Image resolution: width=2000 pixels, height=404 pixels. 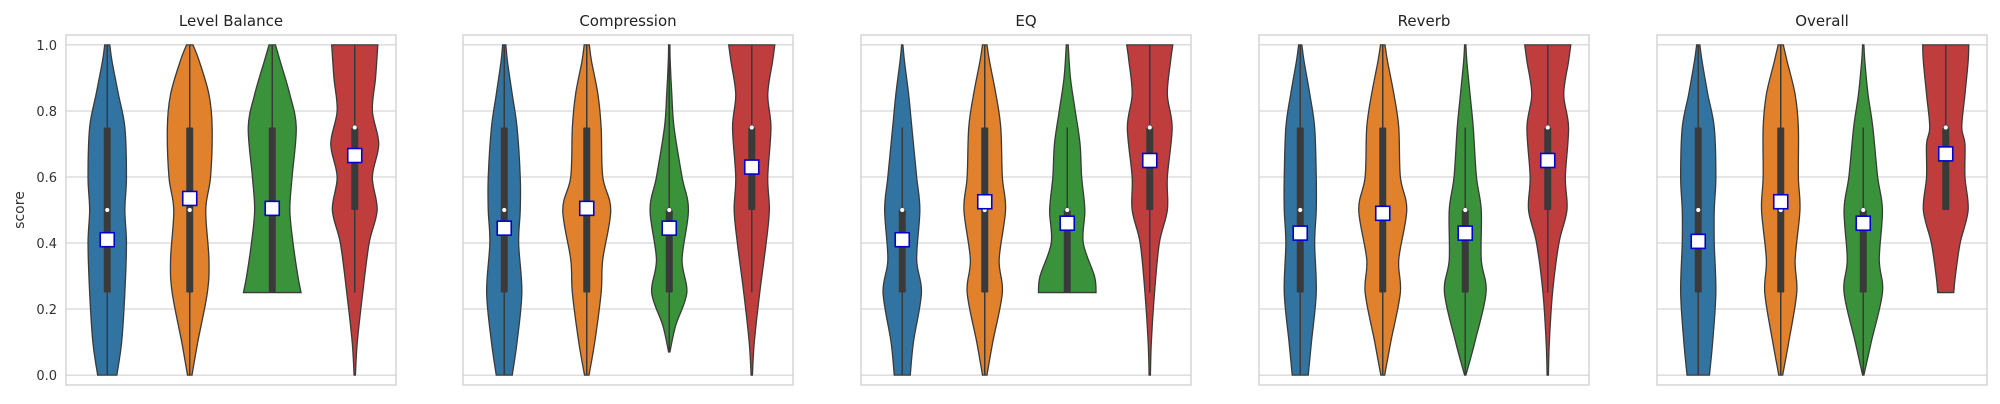 I want to click on y-tick-label: 0.0, so click(x=46, y=376).